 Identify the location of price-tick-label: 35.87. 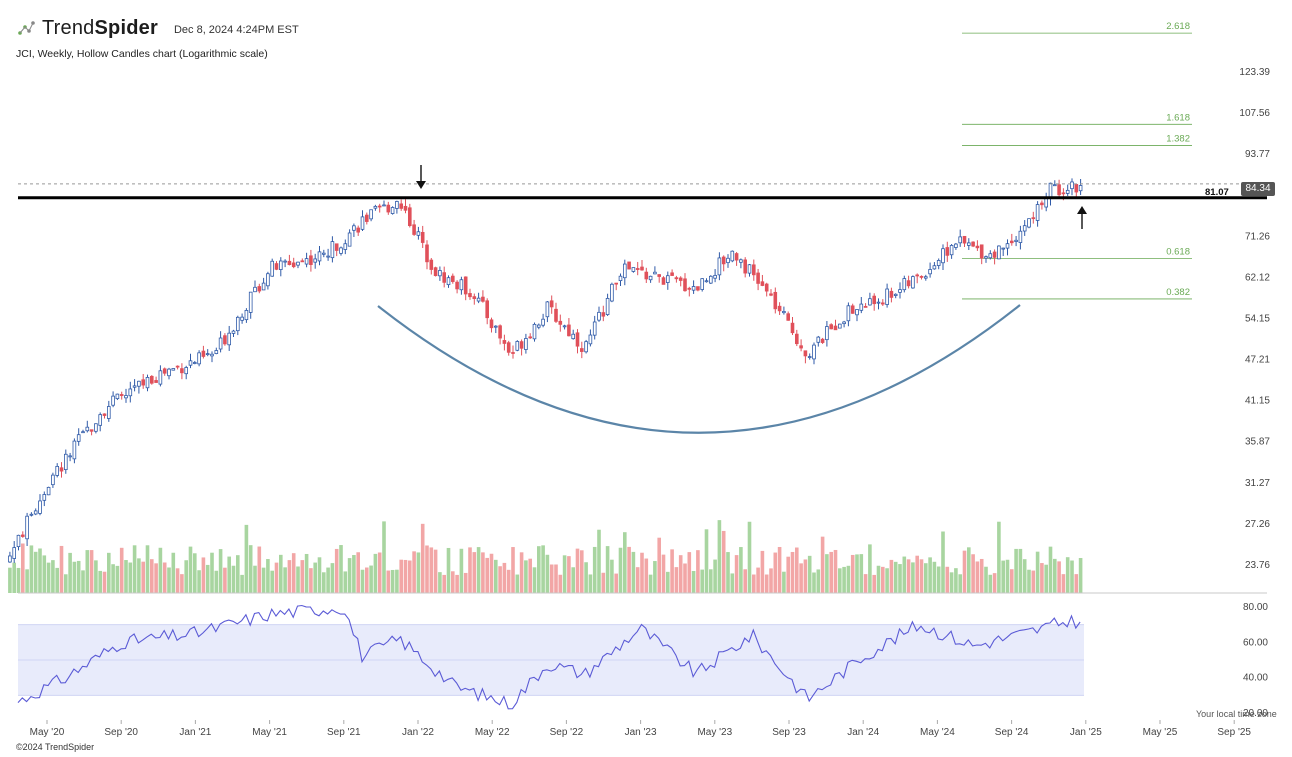
(1257, 442).